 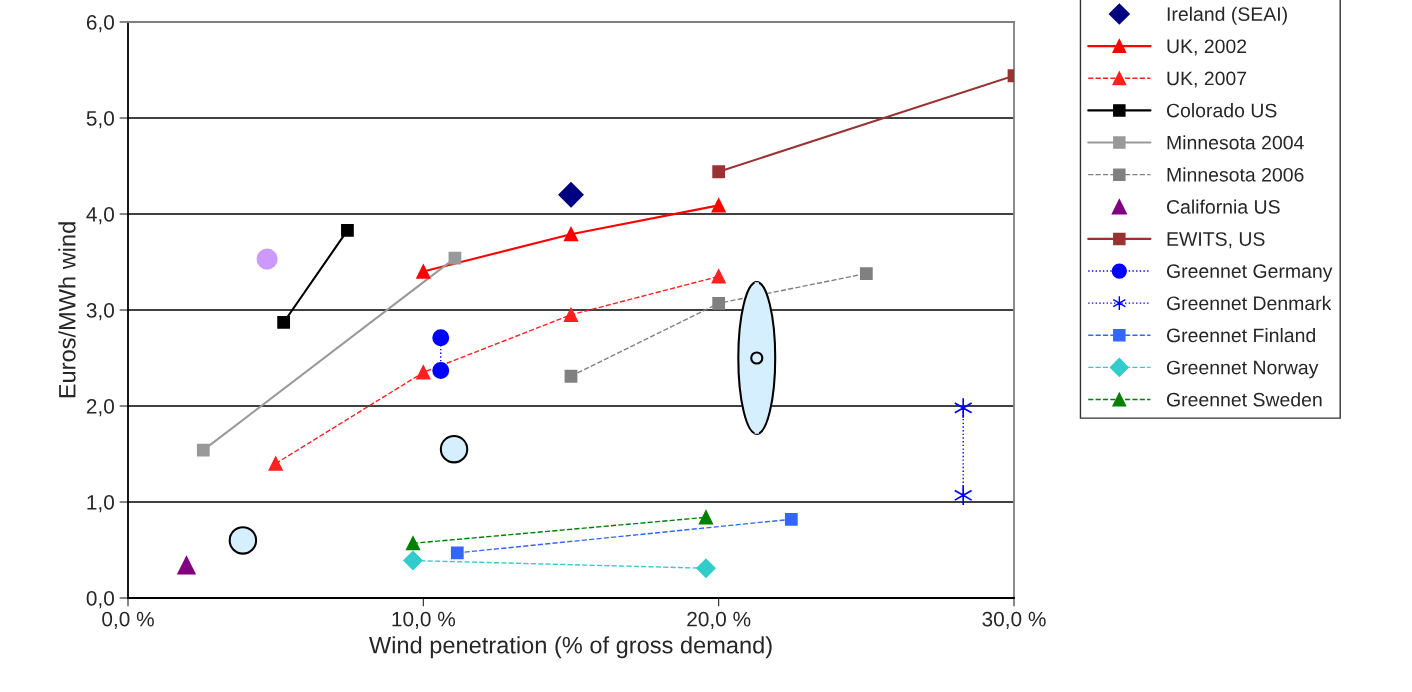 I want to click on legend-label: Greennet Norway, so click(x=1242, y=369).